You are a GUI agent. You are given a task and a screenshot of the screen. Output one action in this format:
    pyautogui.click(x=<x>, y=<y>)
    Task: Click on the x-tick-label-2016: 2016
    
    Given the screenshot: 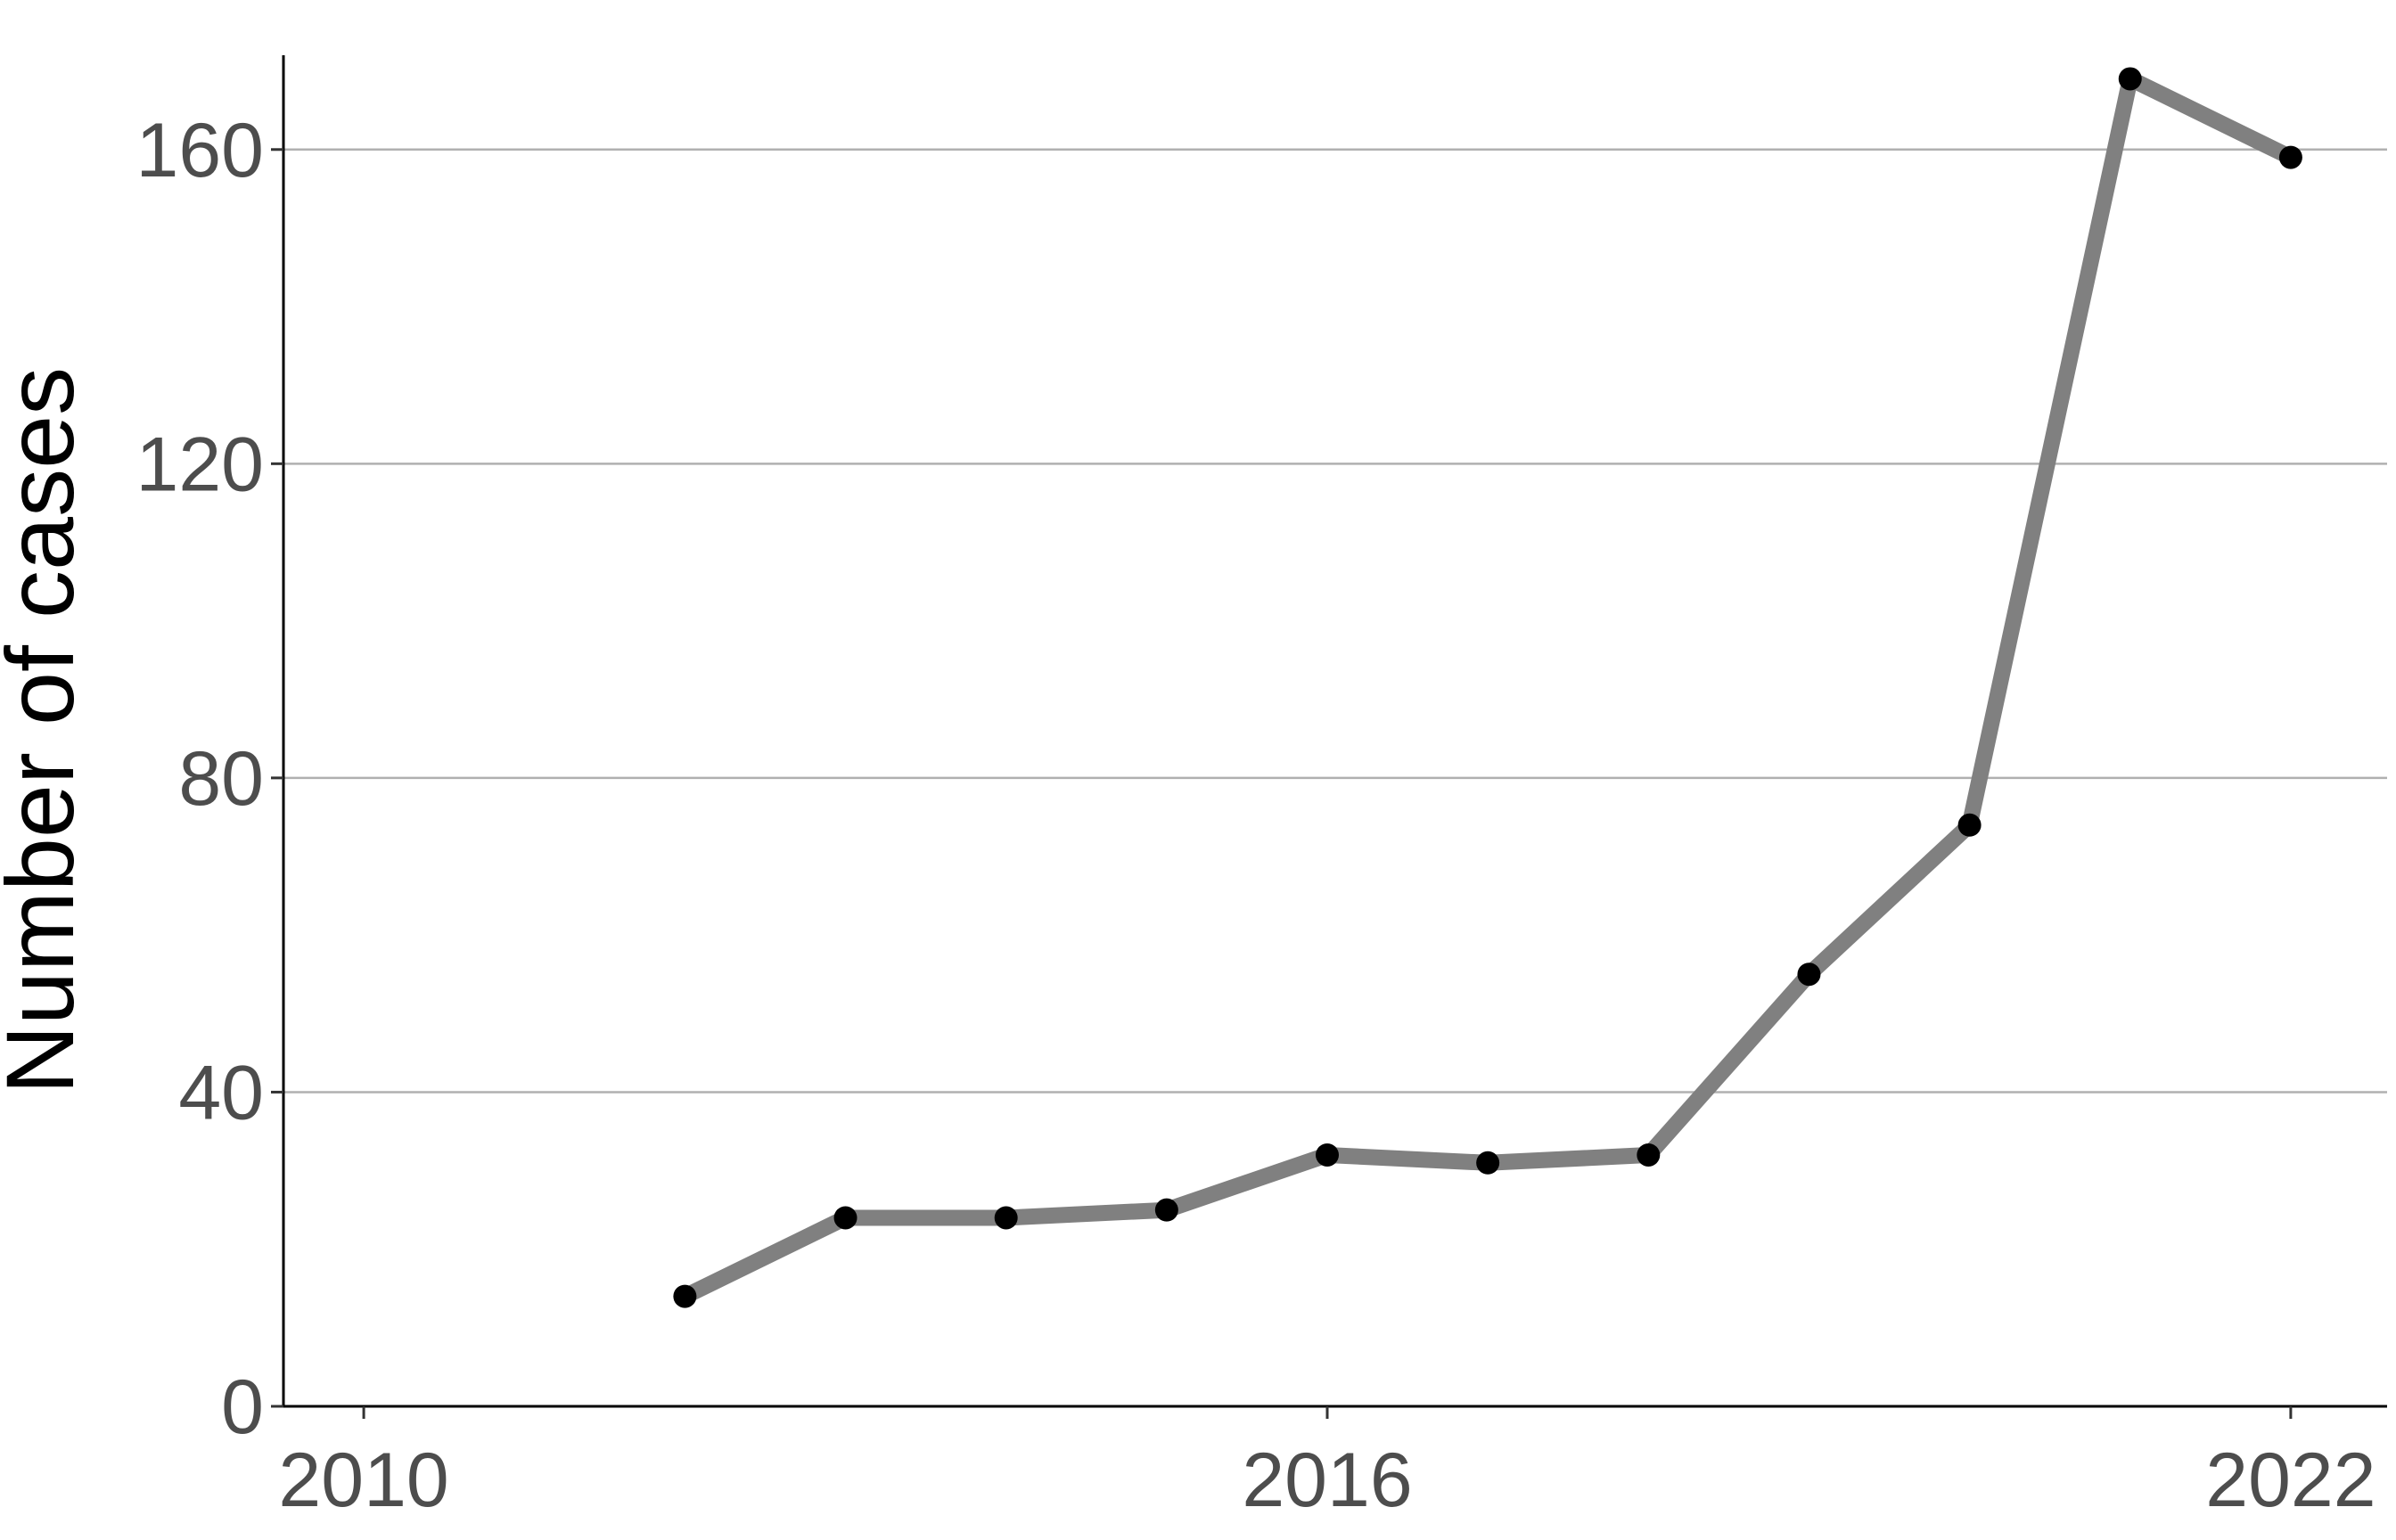 What is the action you would take?
    pyautogui.click(x=1327, y=1480)
    